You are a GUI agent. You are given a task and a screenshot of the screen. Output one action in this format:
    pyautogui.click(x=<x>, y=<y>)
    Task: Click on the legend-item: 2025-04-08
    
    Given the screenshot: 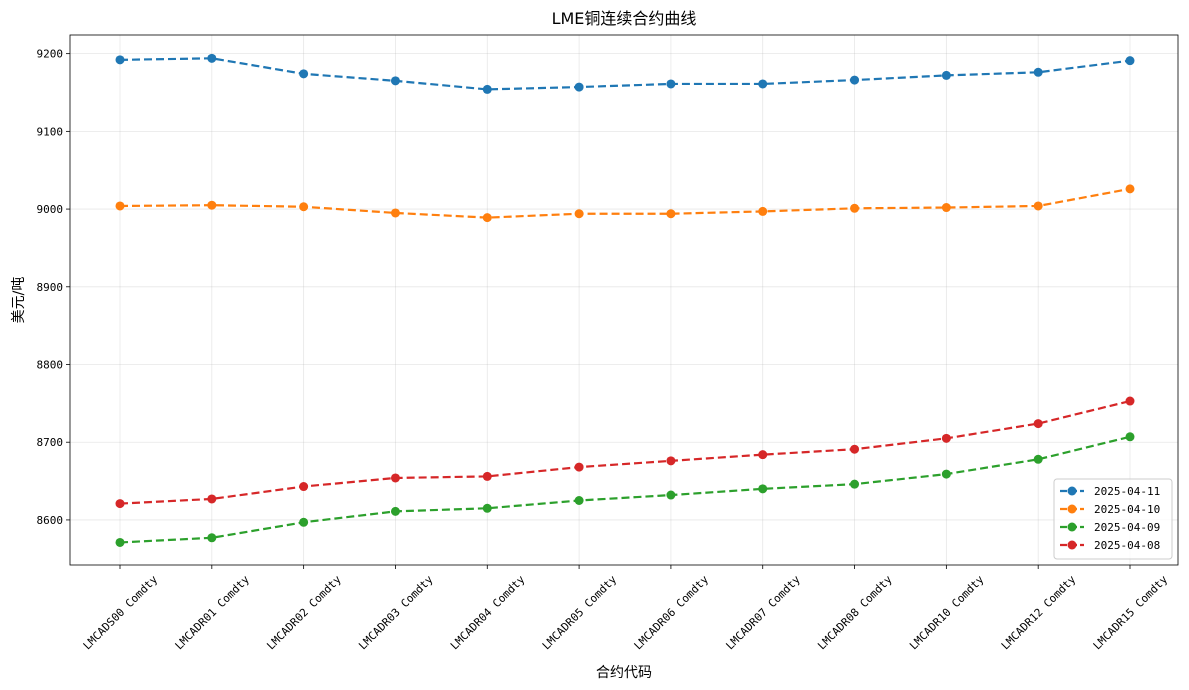 What is the action you would take?
    pyautogui.click(x=1110, y=545)
    